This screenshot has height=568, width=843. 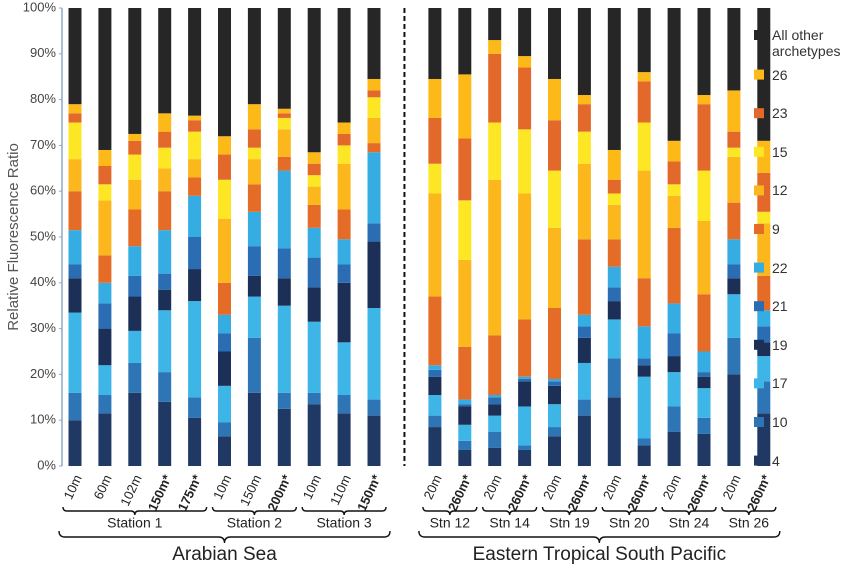 What do you see at coordinates (279, 493) in the screenshot?
I see `x-tick-label: 200m*` at bounding box center [279, 493].